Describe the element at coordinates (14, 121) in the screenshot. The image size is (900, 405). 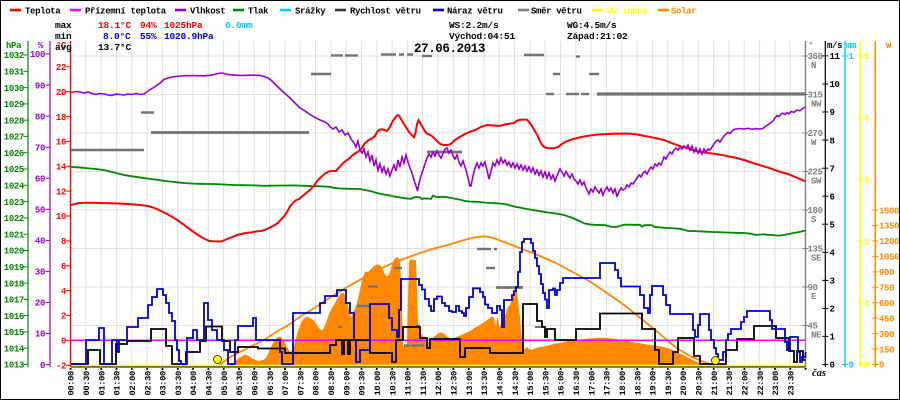
I see `svg-text: 1028` at that location.